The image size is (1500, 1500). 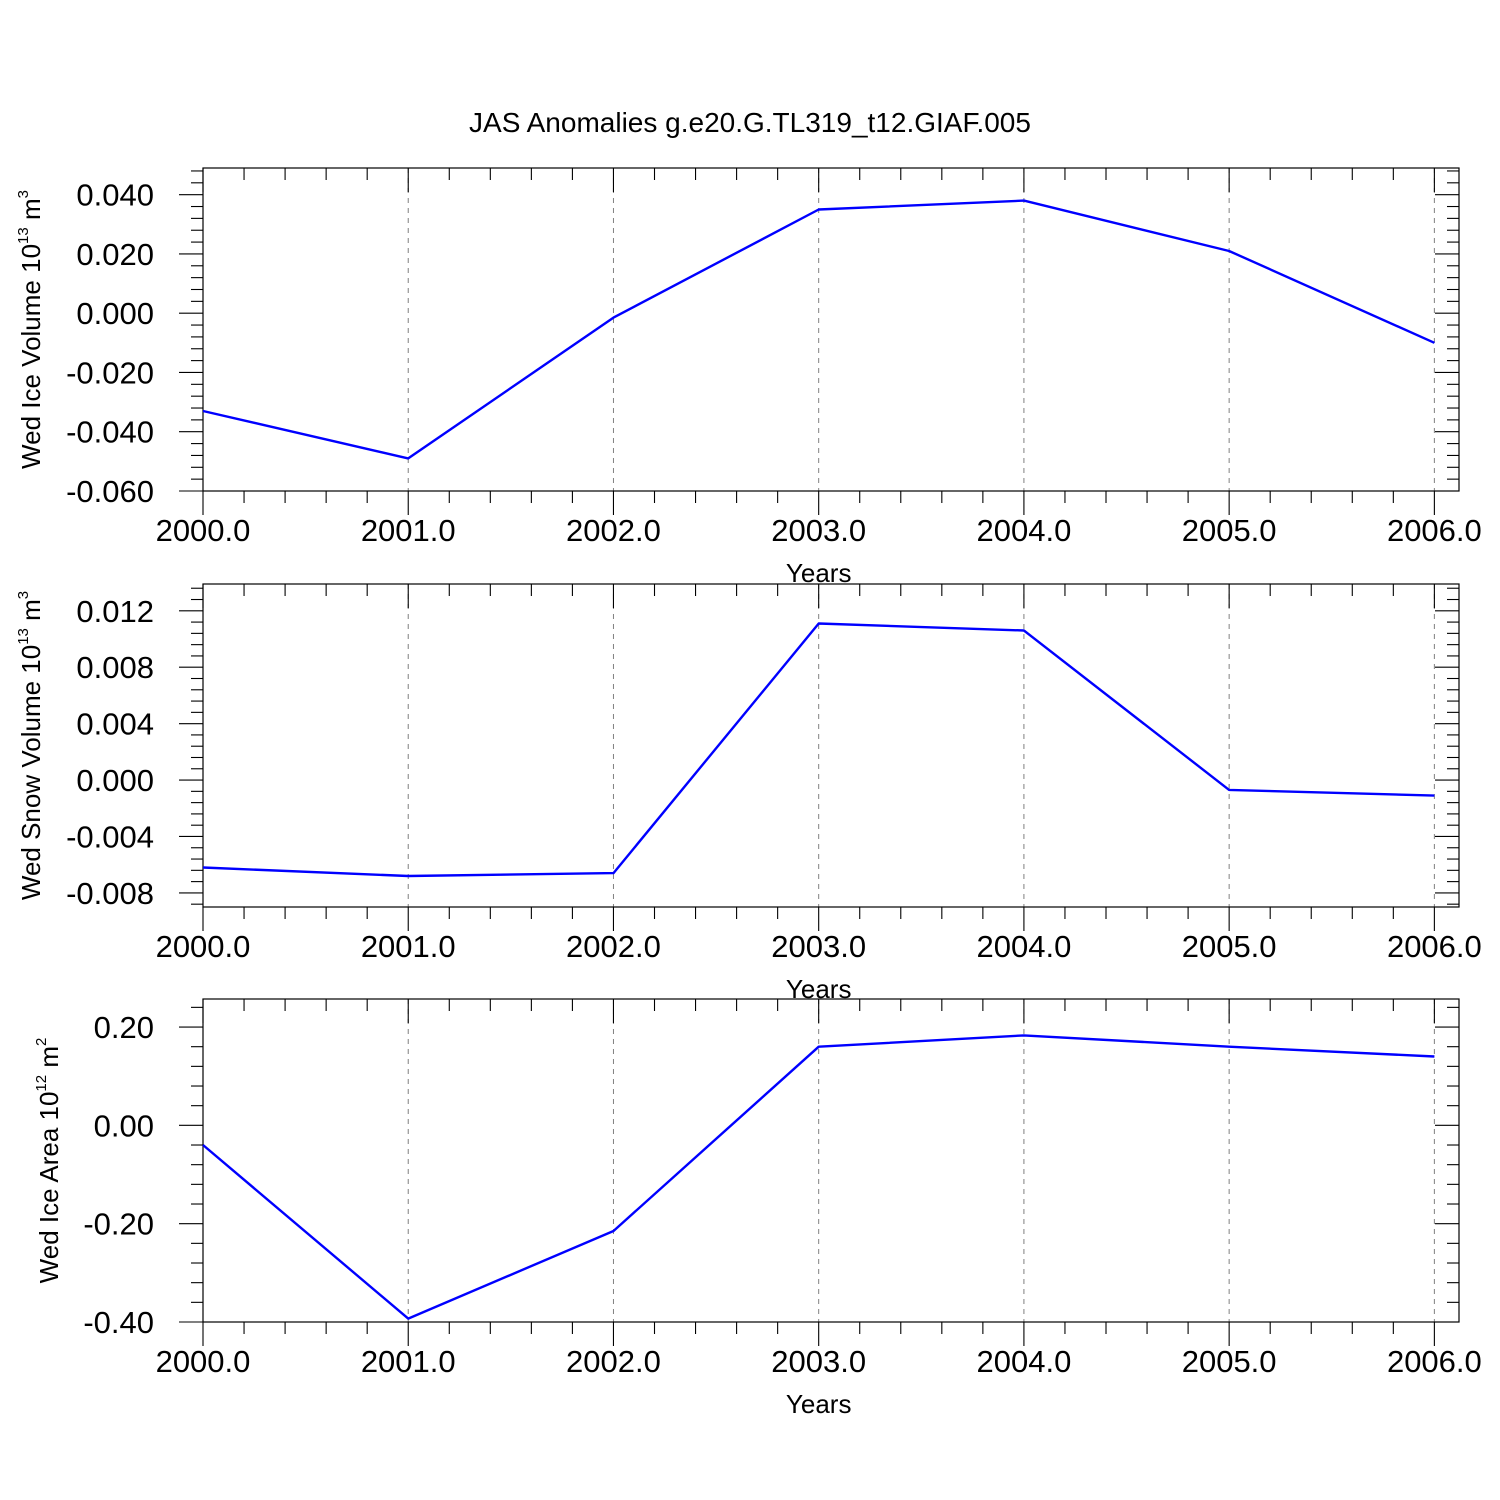 What do you see at coordinates (30, 329) in the screenshot?
I see `y-axis-title: Wed Ice Volume 1013 m3` at bounding box center [30, 329].